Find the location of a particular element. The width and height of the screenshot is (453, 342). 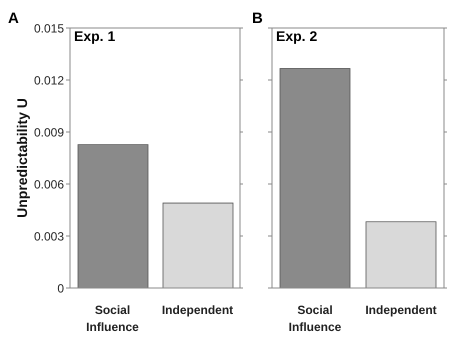

y-tick-label: 0.003 is located at coordinates (49, 236).